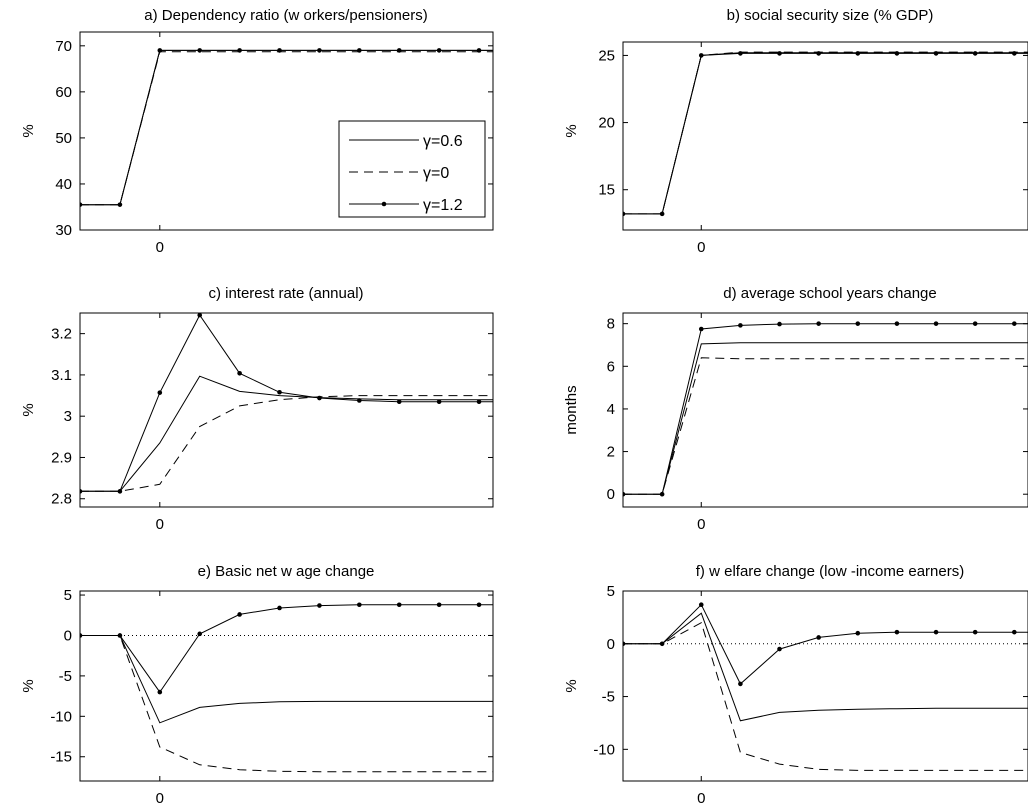  Describe the element at coordinates (611, 366) in the screenshot. I see `panel-d-y-tick-label: 6` at that location.